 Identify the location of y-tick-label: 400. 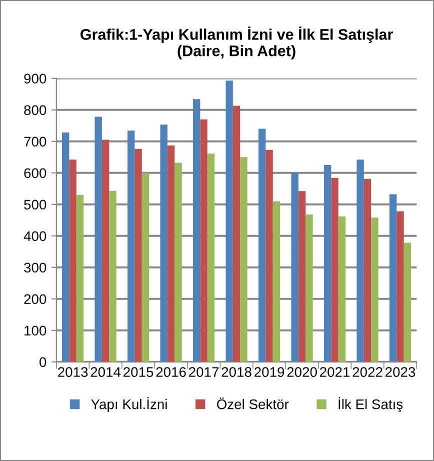
(35, 236).